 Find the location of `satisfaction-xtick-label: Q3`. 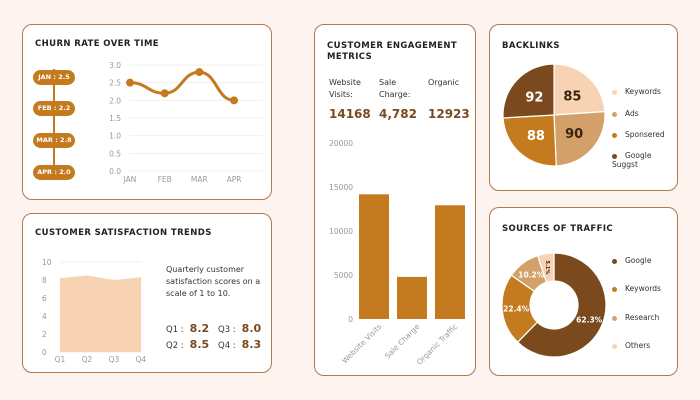

satisfaction-xtick-label: Q3 is located at coordinates (114, 359).